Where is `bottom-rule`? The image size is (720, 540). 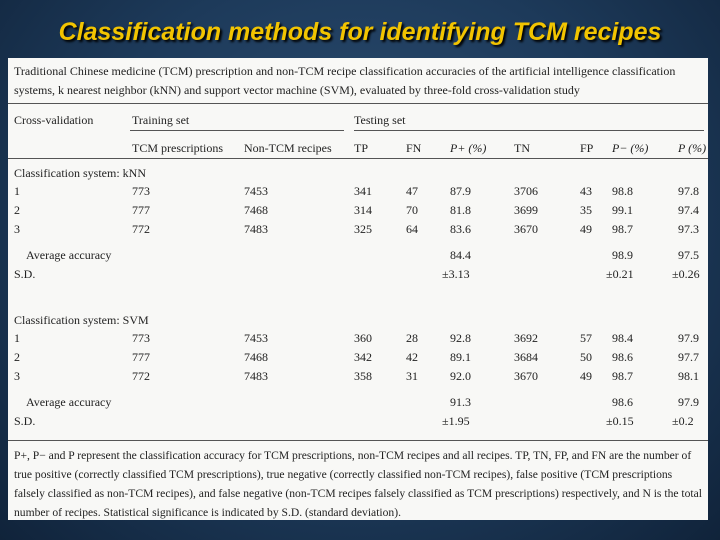 bottom-rule is located at coordinates (358, 440).